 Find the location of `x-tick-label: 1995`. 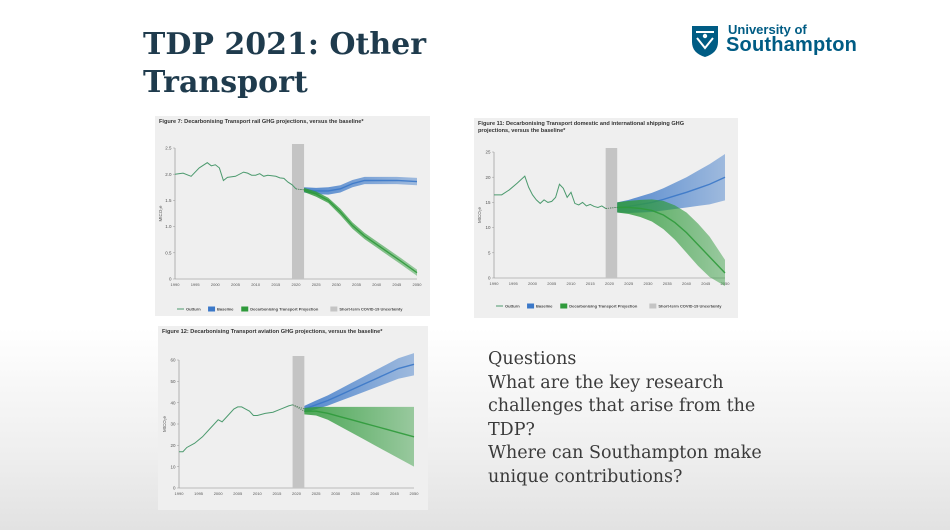

x-tick-label: 1995 is located at coordinates (199, 493).